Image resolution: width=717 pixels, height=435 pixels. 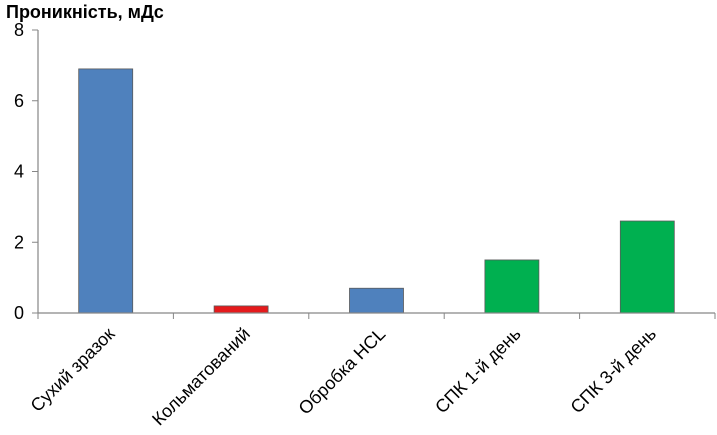 What do you see at coordinates (478, 371) in the screenshot?
I see `x-category-label: СПК 1-й день` at bounding box center [478, 371].